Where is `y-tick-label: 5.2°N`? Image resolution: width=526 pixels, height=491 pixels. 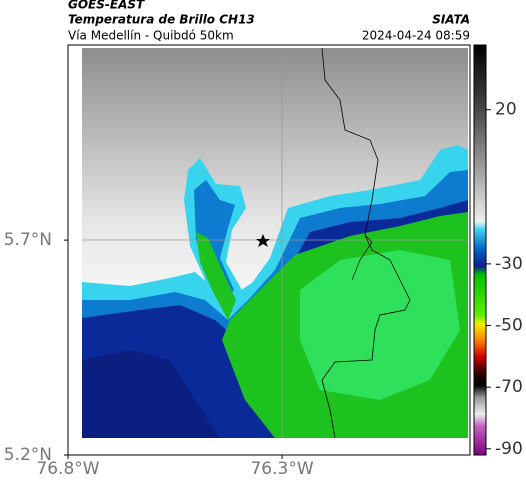
y-tick-label: 5.2°N is located at coordinates (28, 455).